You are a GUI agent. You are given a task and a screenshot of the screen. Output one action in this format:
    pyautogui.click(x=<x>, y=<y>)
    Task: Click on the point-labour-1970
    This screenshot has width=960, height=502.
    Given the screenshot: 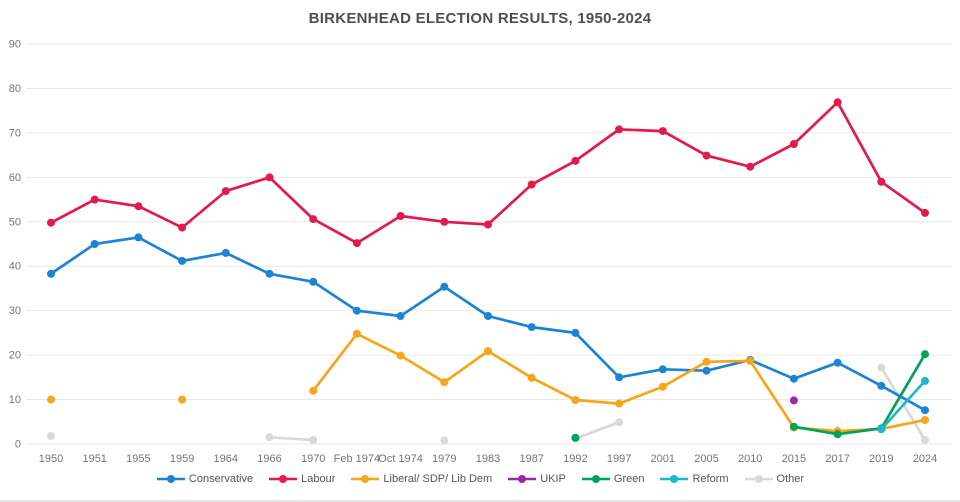 What is the action you would take?
    pyautogui.click(x=313, y=219)
    